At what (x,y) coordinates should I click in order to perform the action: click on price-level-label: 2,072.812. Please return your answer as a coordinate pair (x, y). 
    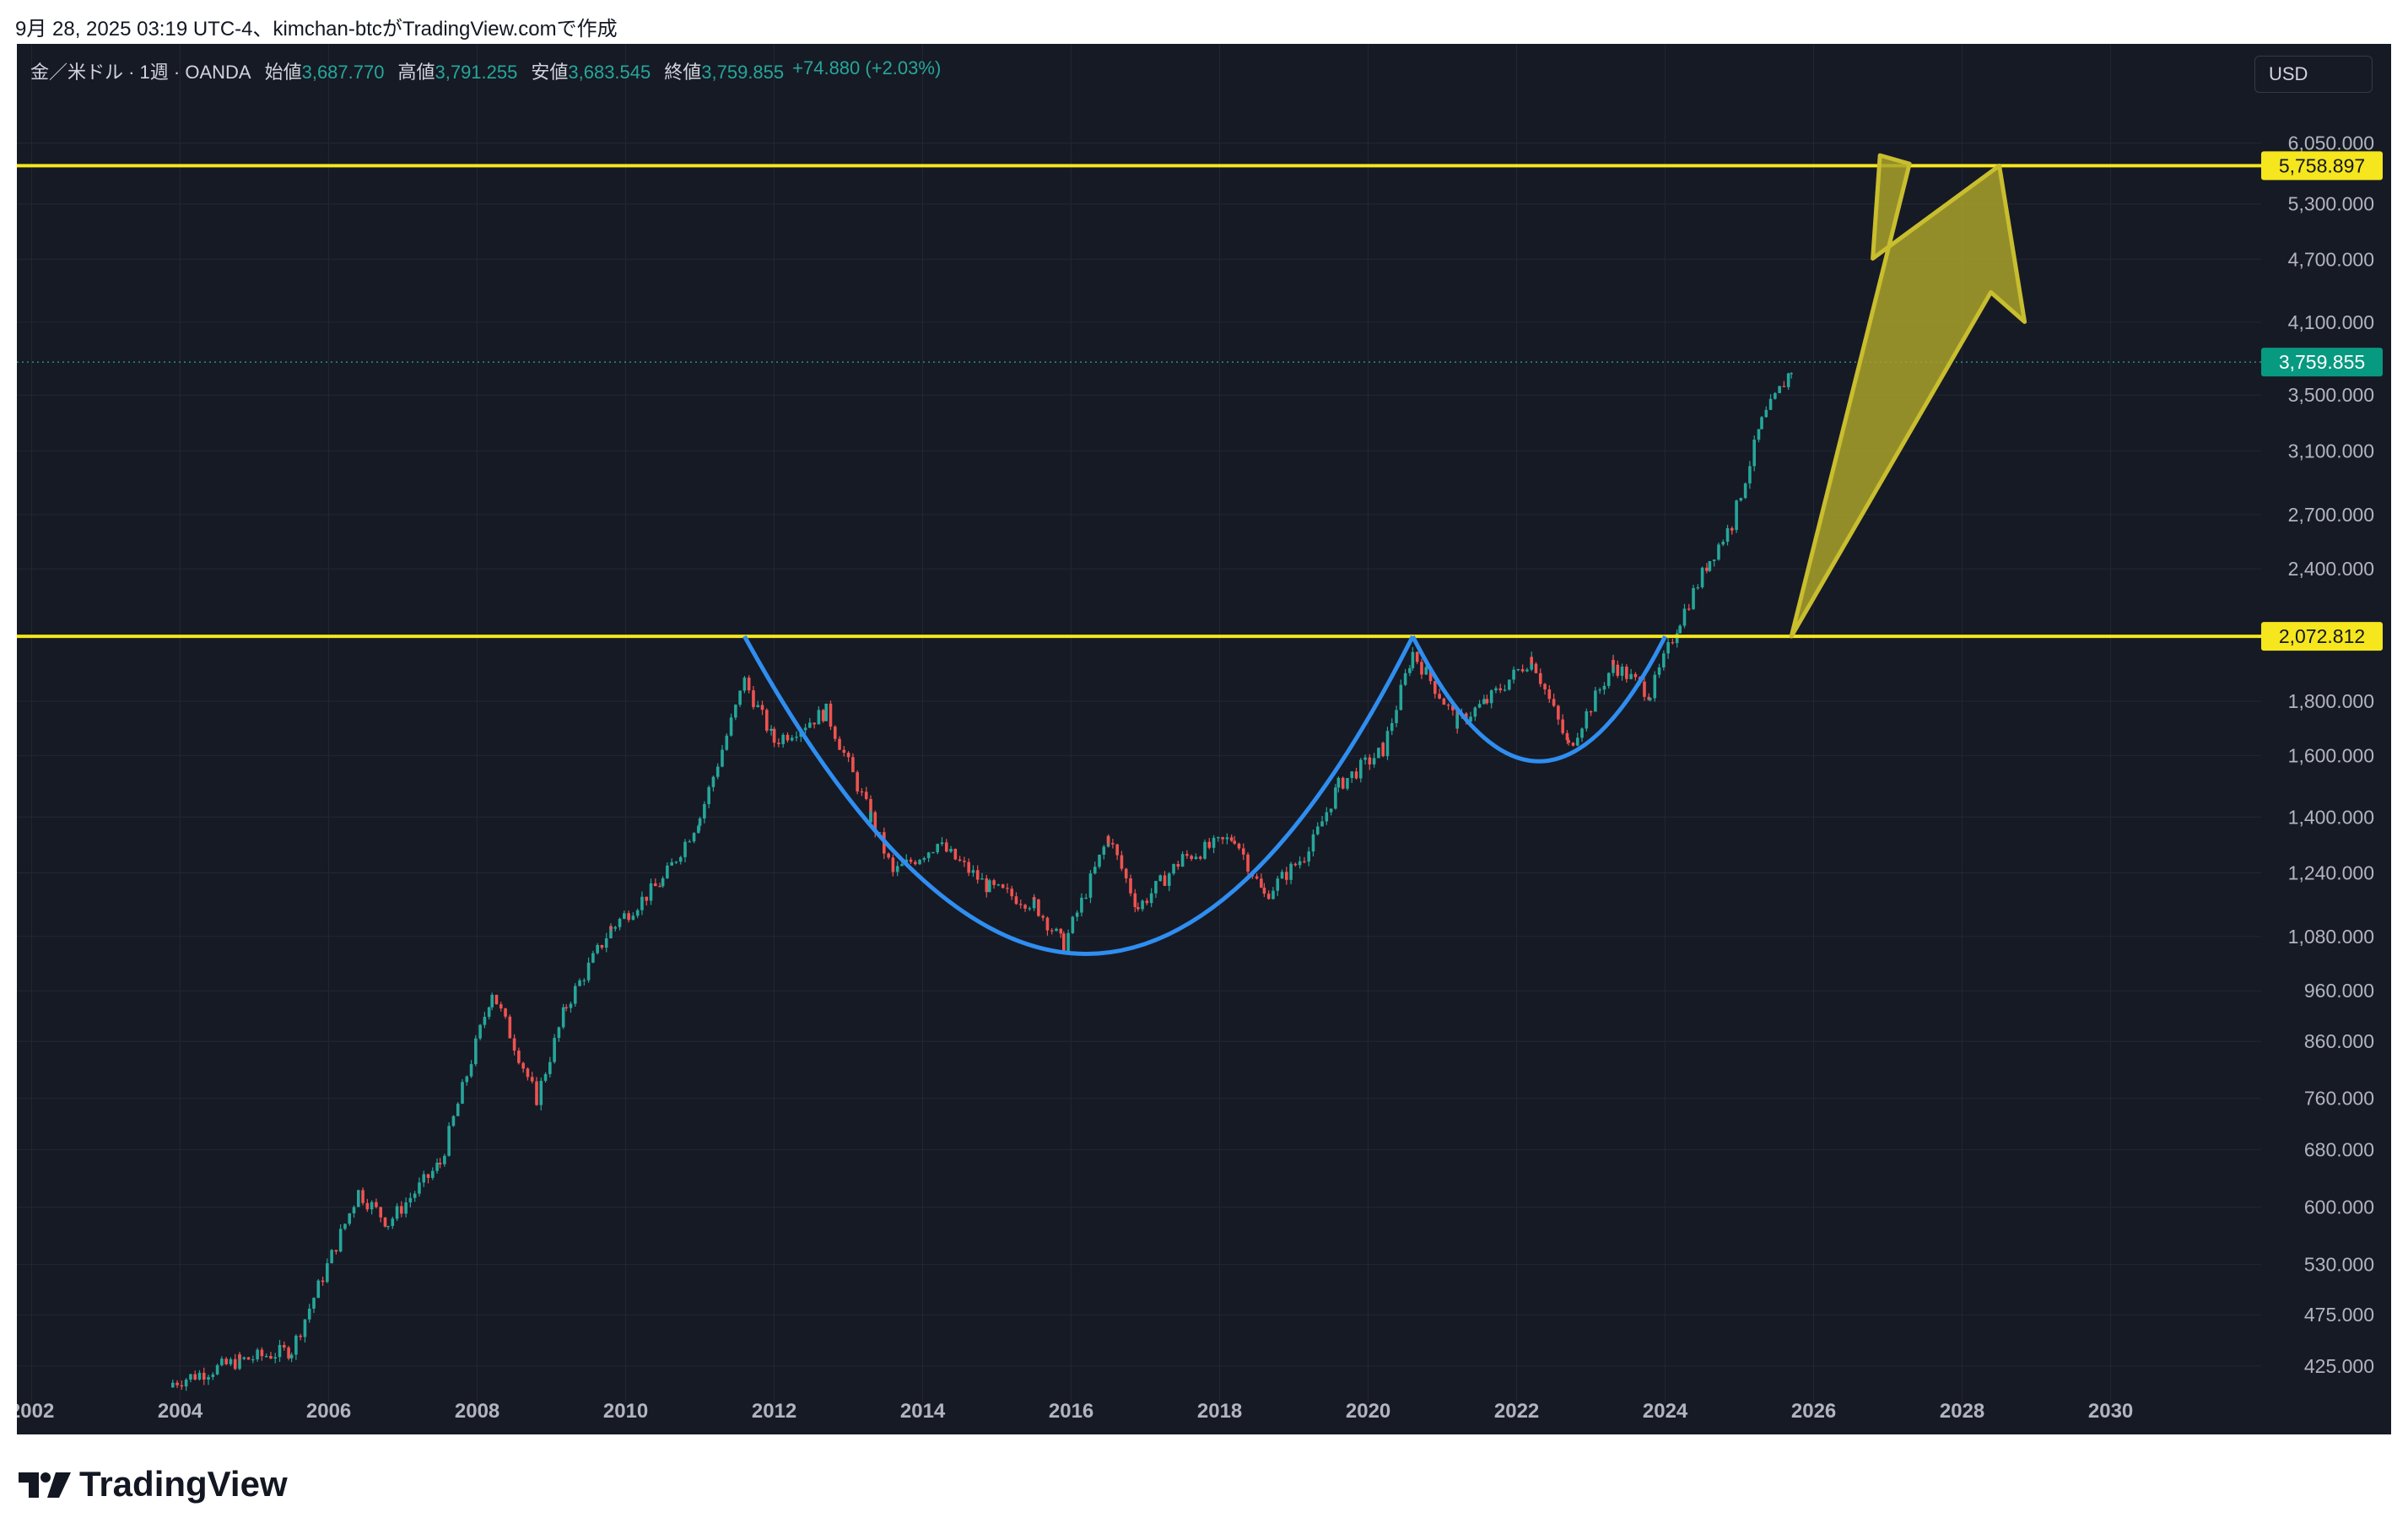
    Looking at the image, I should click on (2322, 636).